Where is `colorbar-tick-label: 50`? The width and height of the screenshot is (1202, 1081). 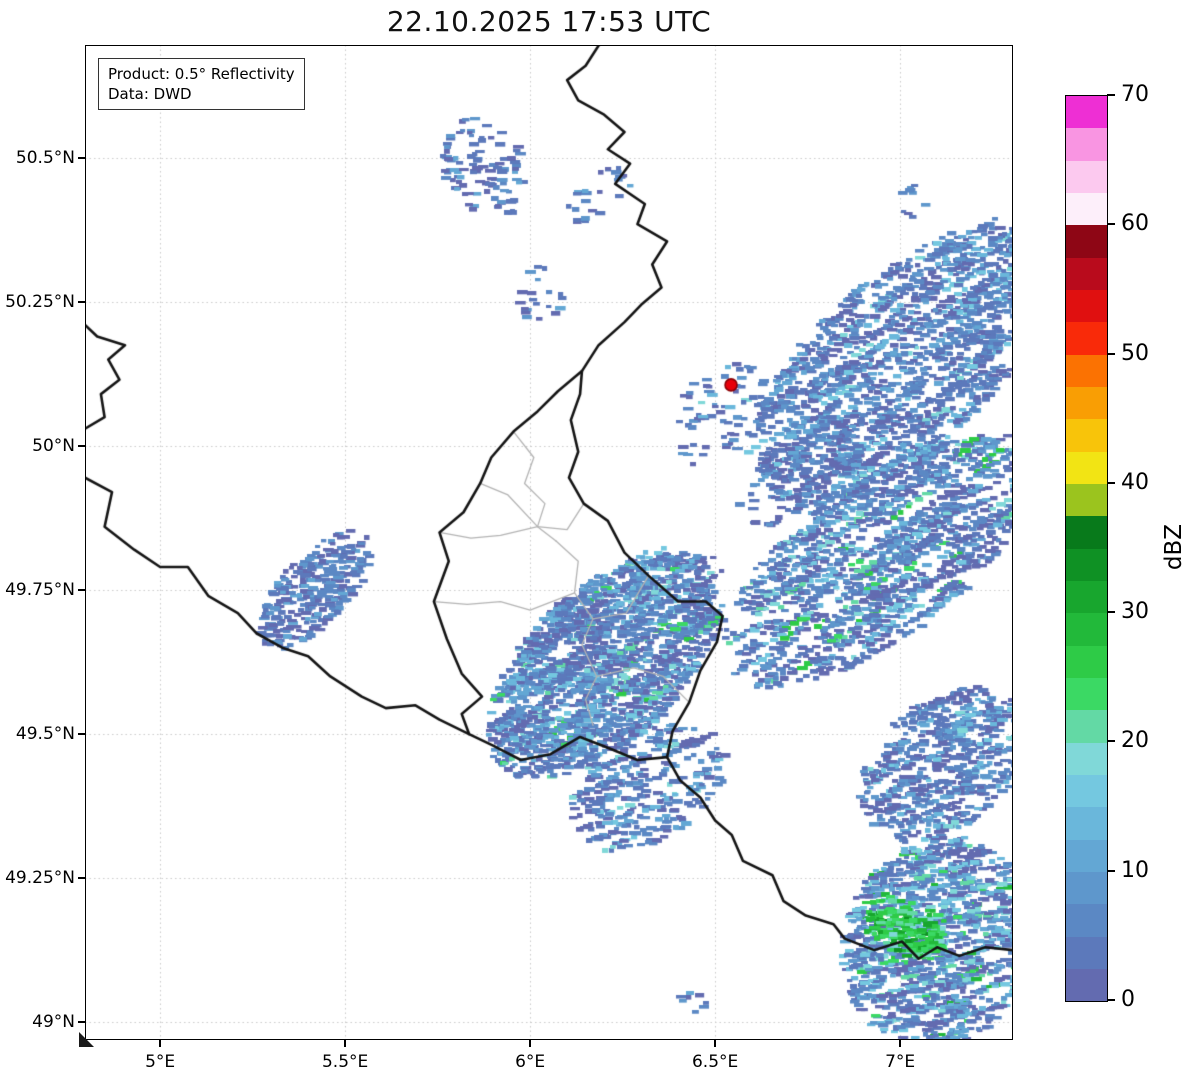
colorbar-tick-label: 50 is located at coordinates (1135, 353).